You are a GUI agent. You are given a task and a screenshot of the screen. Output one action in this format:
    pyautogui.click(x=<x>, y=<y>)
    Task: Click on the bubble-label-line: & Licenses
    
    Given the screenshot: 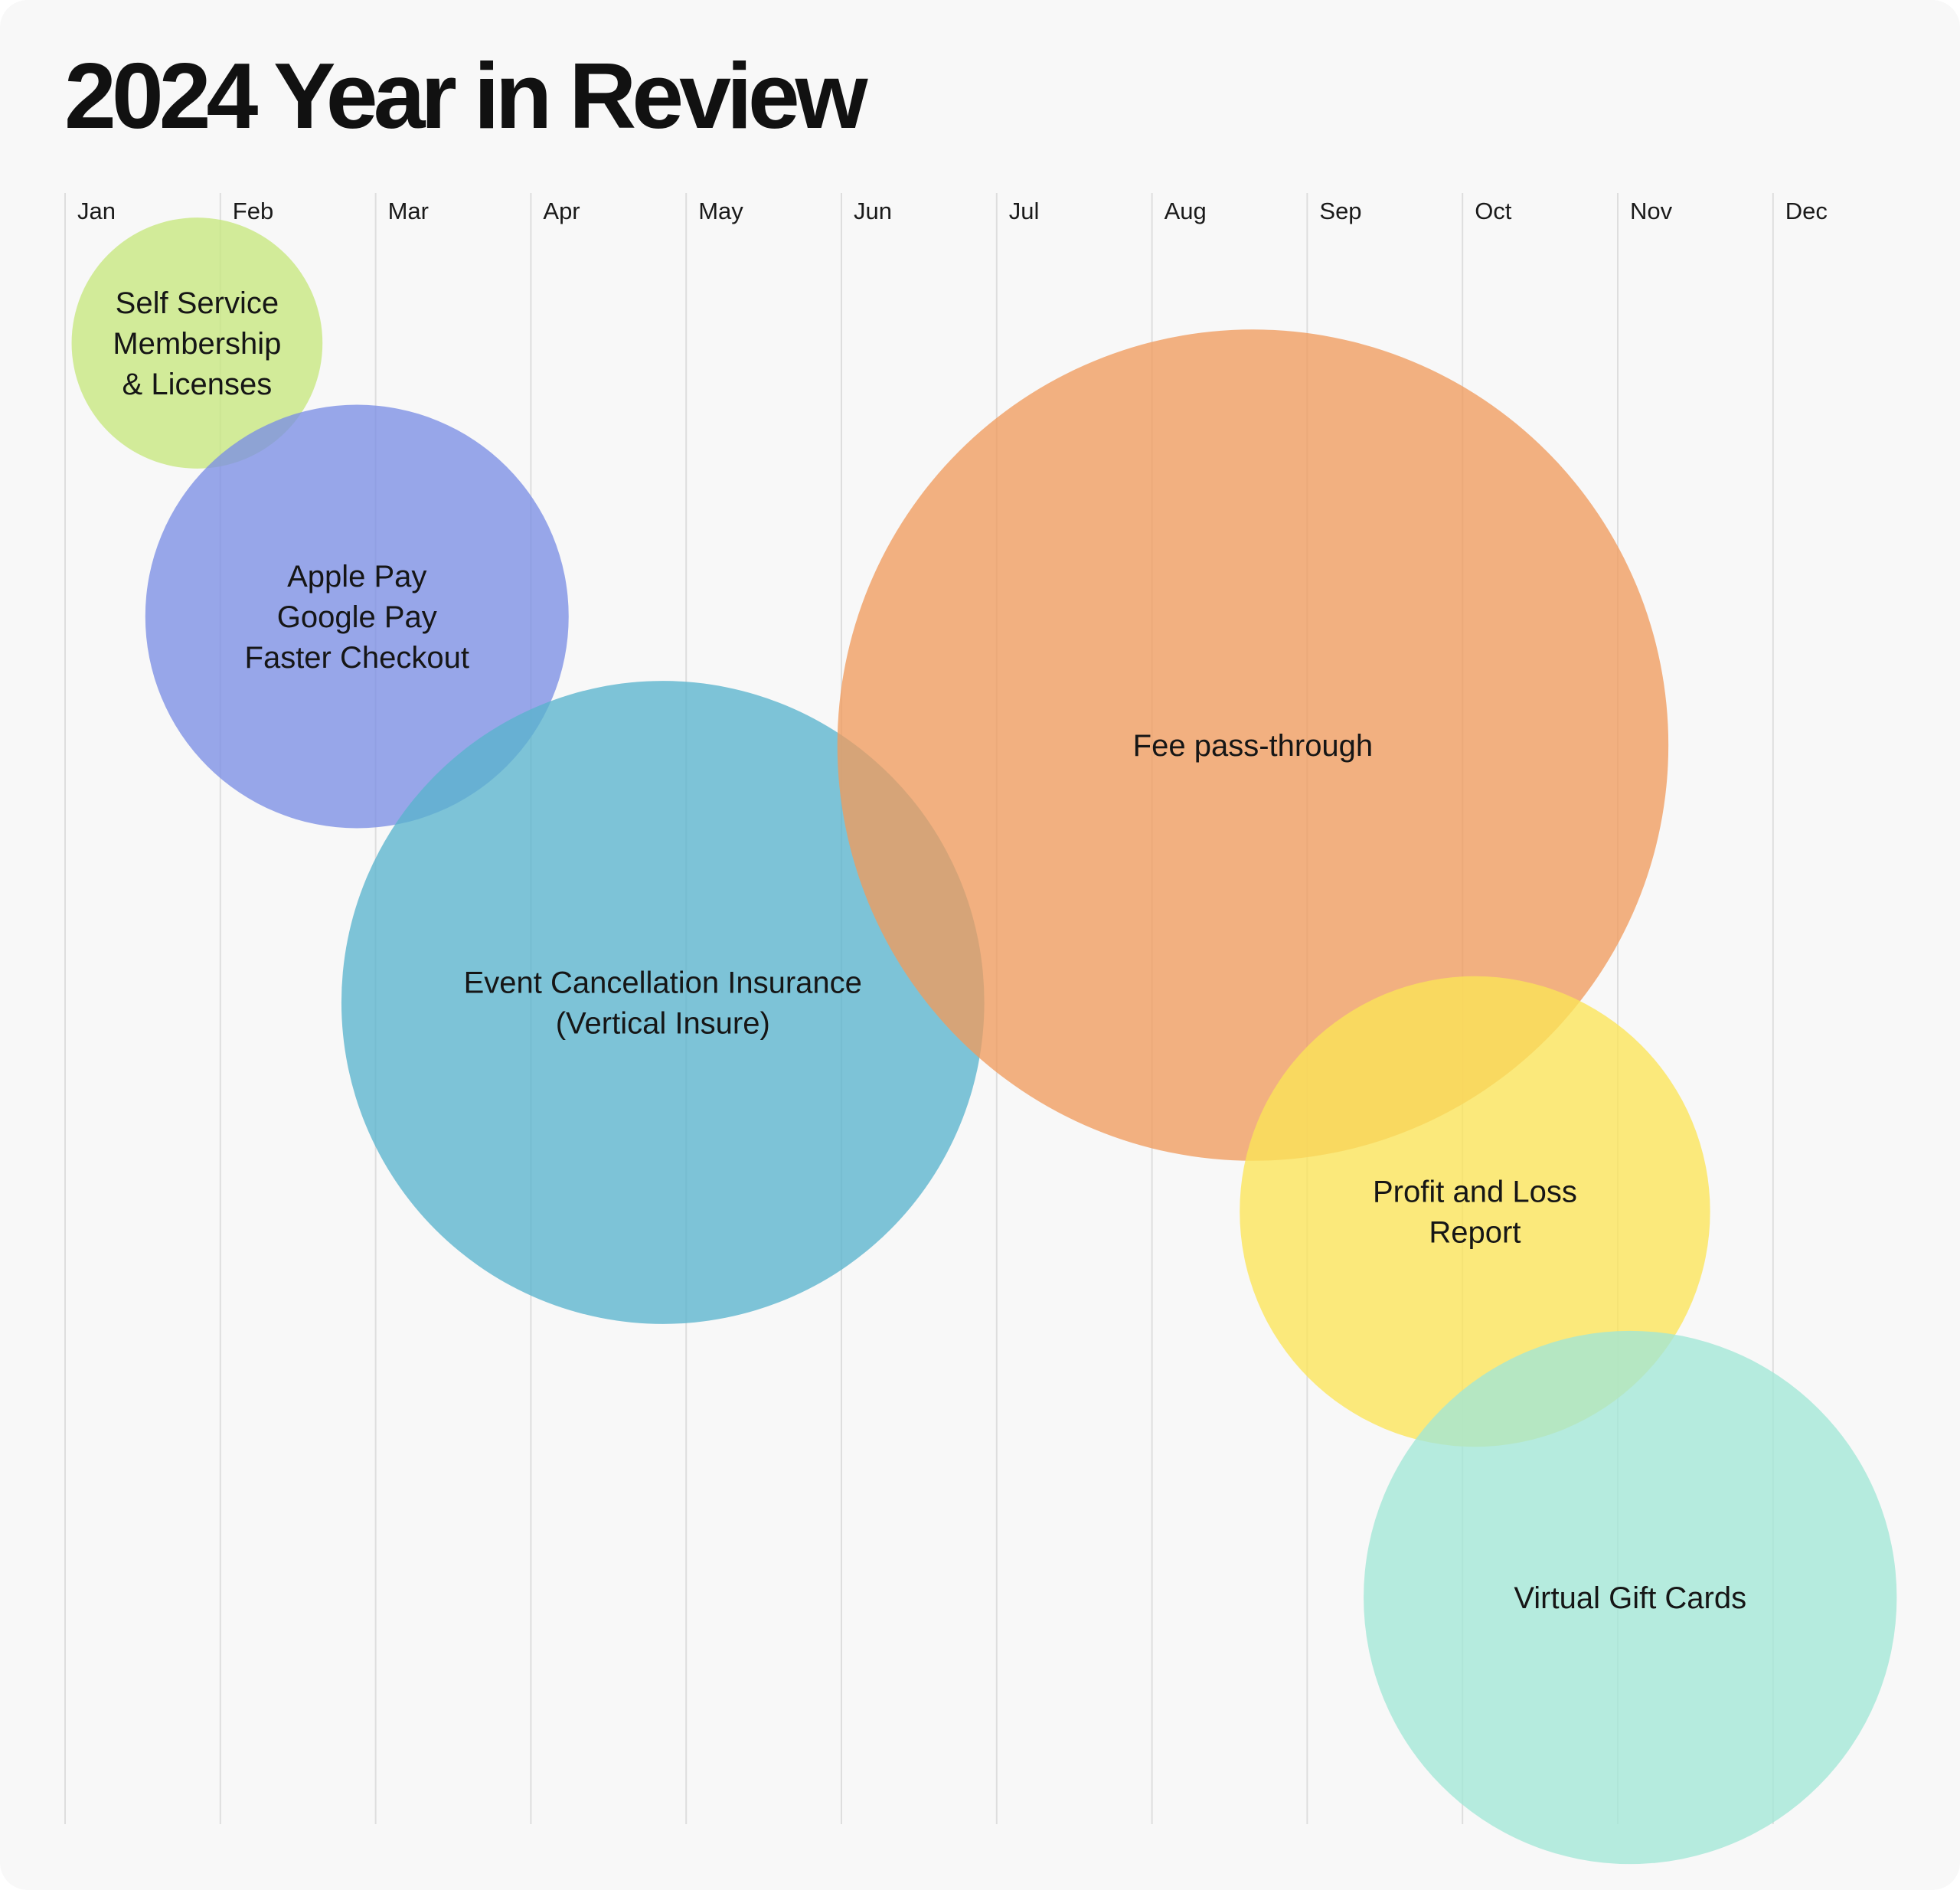 What is the action you would take?
    pyautogui.click(x=197, y=384)
    